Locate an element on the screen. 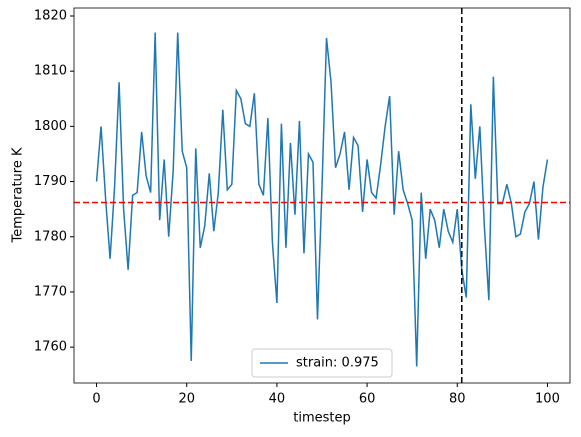  x-tick-label: 20 is located at coordinates (186, 399).